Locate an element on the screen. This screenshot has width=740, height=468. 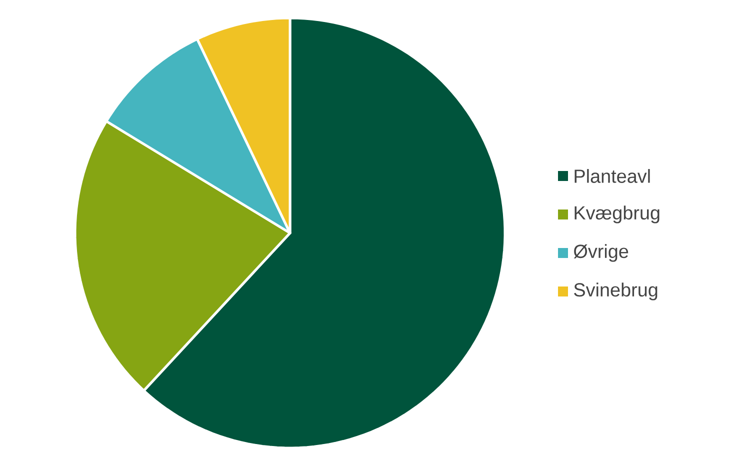
legend-label: Kvægbrug is located at coordinates (617, 215).